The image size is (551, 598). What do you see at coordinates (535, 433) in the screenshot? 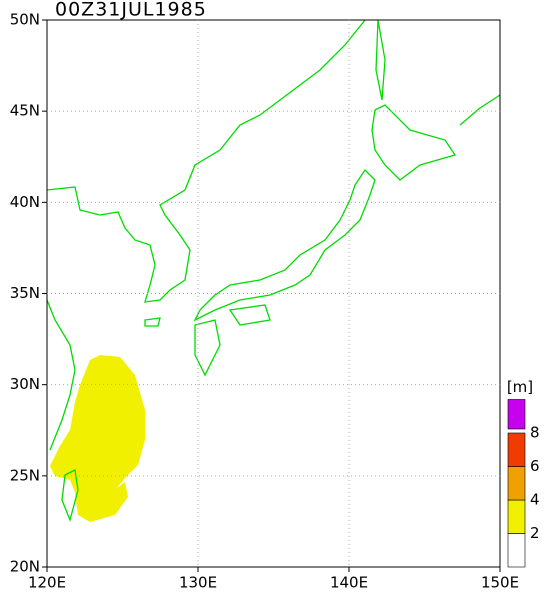
I see `colorbar-label: 8` at bounding box center [535, 433].